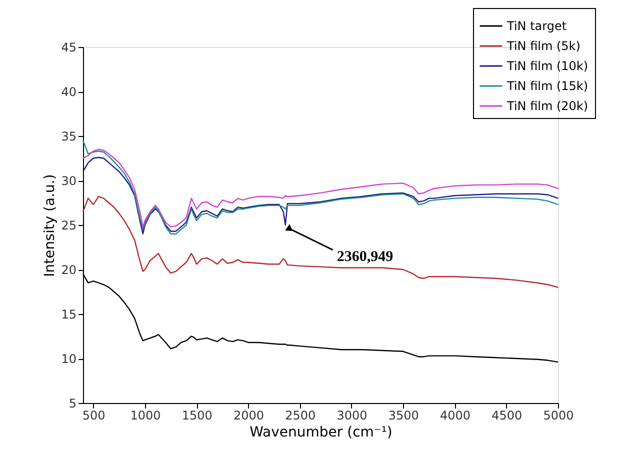  What do you see at coordinates (68, 137) in the screenshot?
I see `y-tick-label: 35` at bounding box center [68, 137].